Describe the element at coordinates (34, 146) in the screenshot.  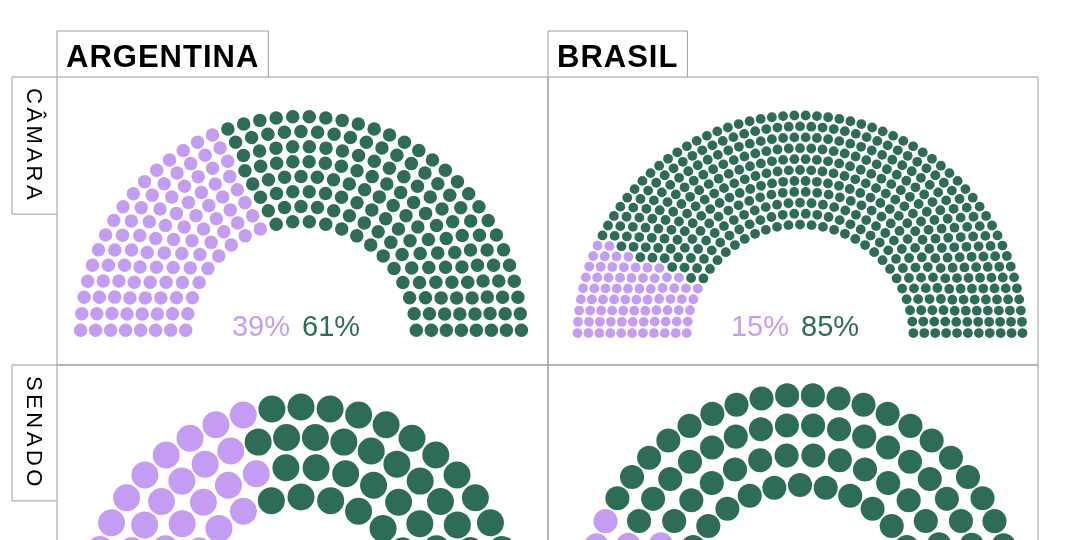
I see `text: CÂMARA` at that location.